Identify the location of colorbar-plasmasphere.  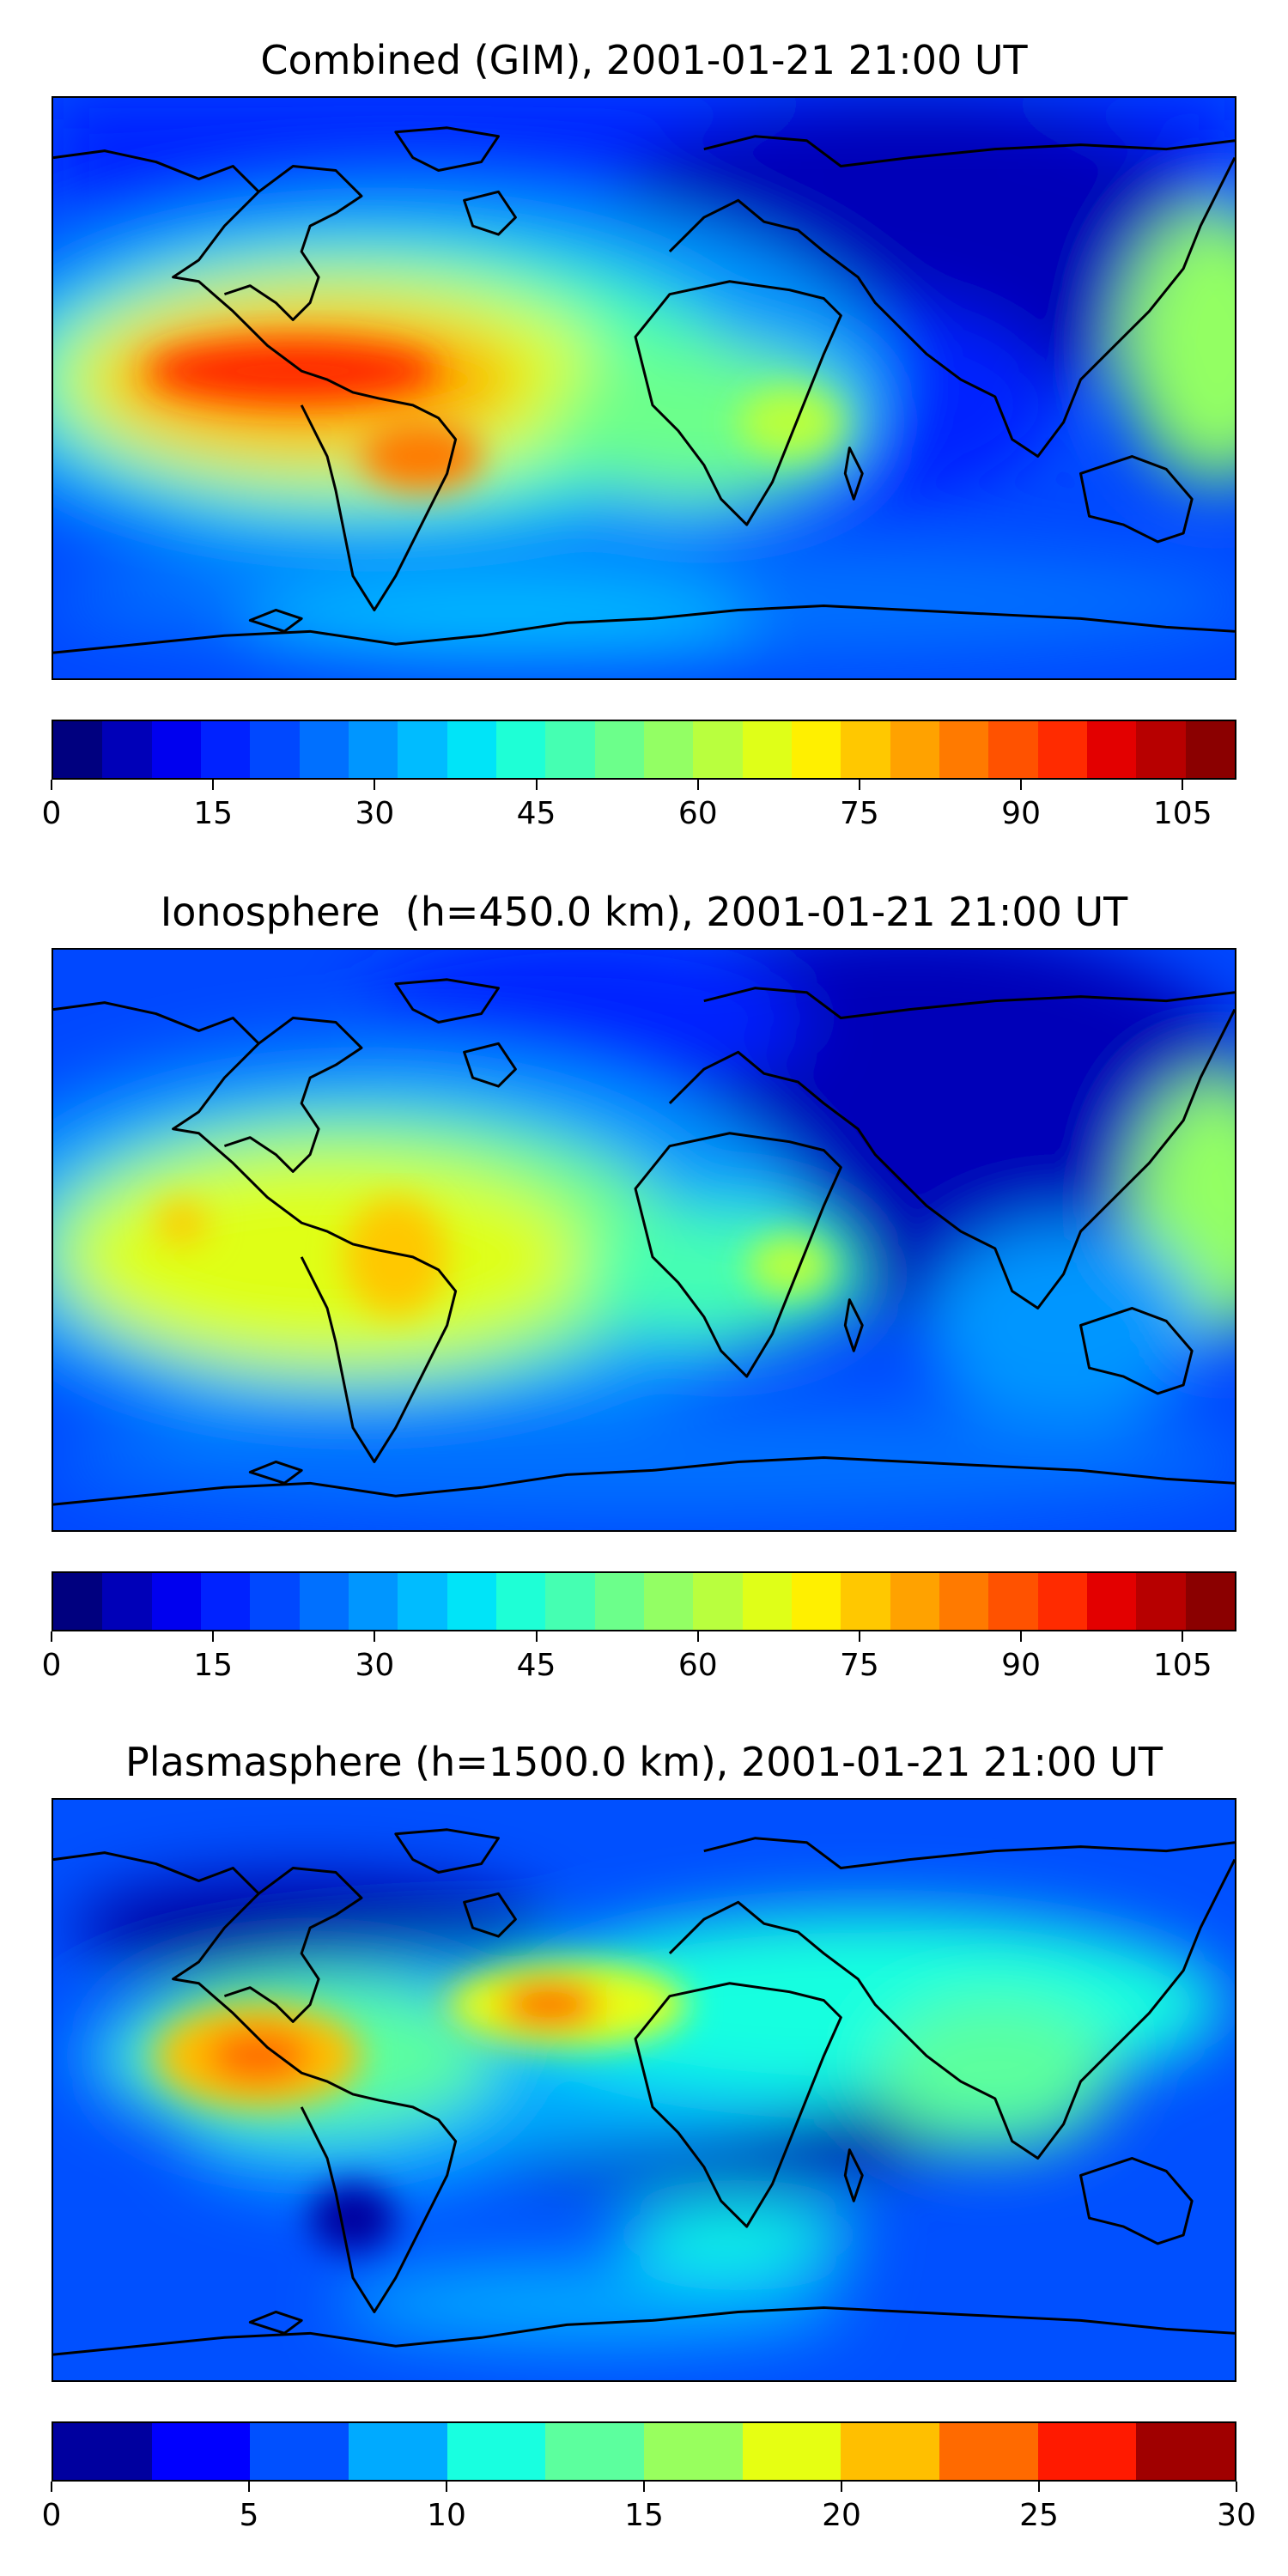
(644, 2451).